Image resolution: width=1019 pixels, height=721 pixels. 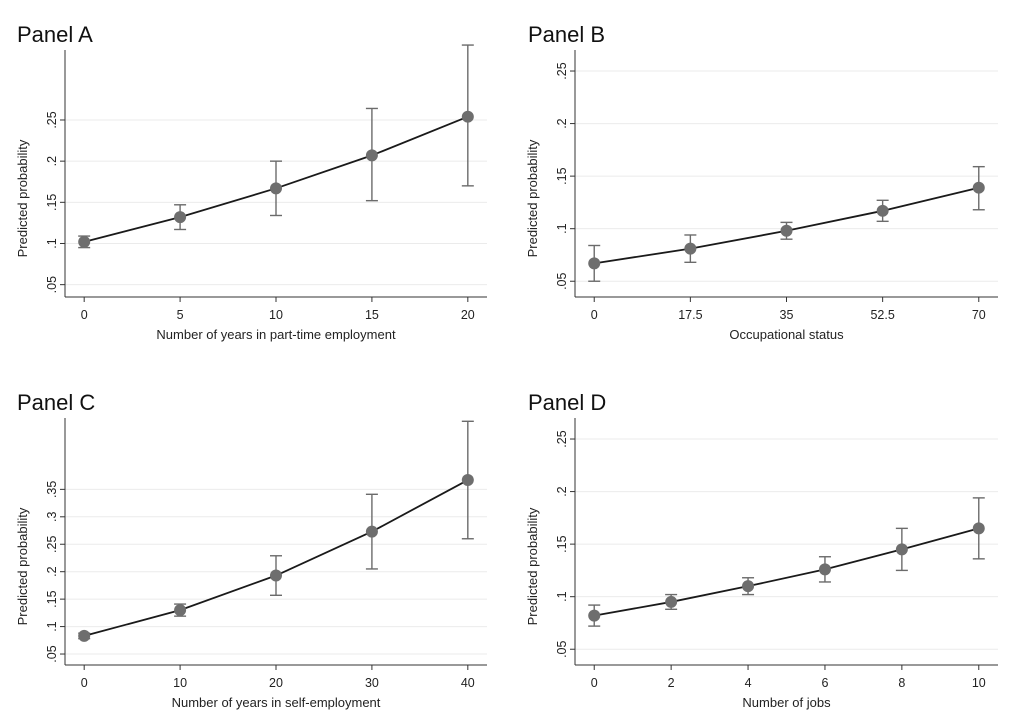 What do you see at coordinates (786, 702) in the screenshot?
I see `x-axis-label: Number of jobs` at bounding box center [786, 702].